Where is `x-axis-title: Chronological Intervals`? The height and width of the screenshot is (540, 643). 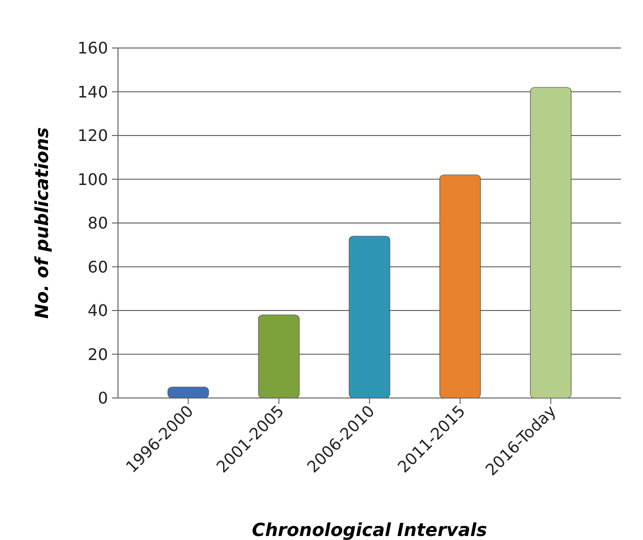 x-axis-title: Chronological Intervals is located at coordinates (370, 530).